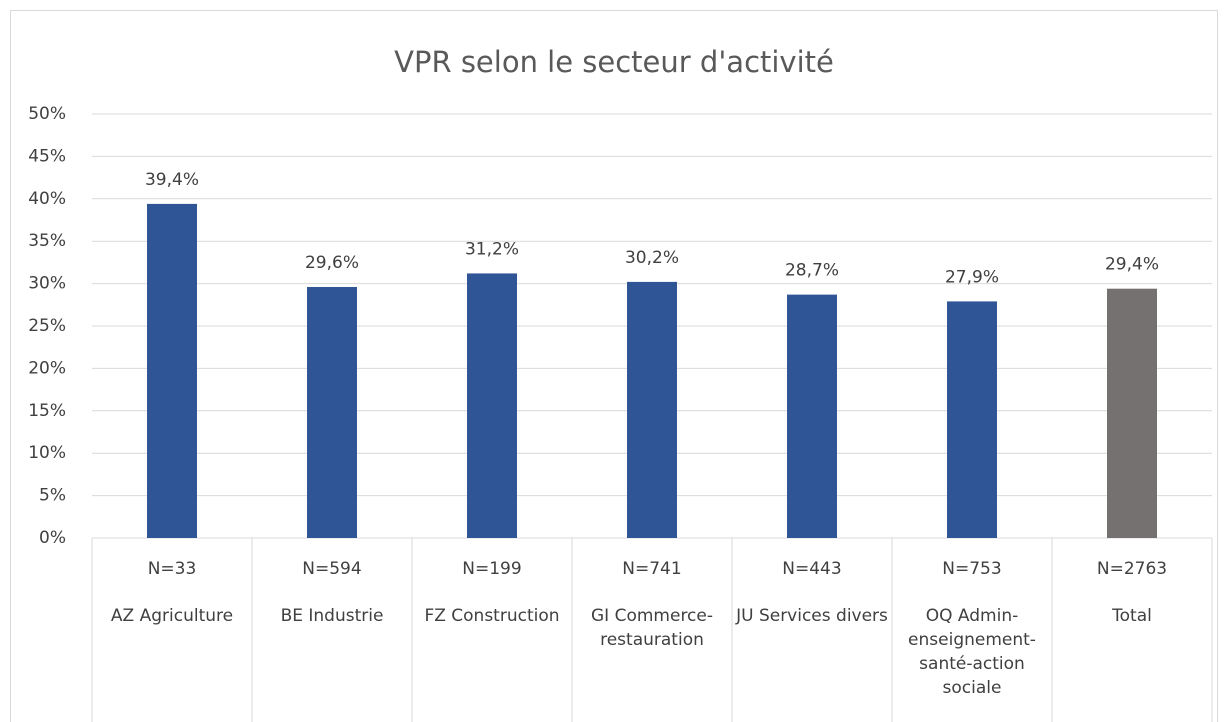 The image size is (1228, 722). Describe the element at coordinates (811, 569) in the screenshot. I see `category-count: N=443` at that location.